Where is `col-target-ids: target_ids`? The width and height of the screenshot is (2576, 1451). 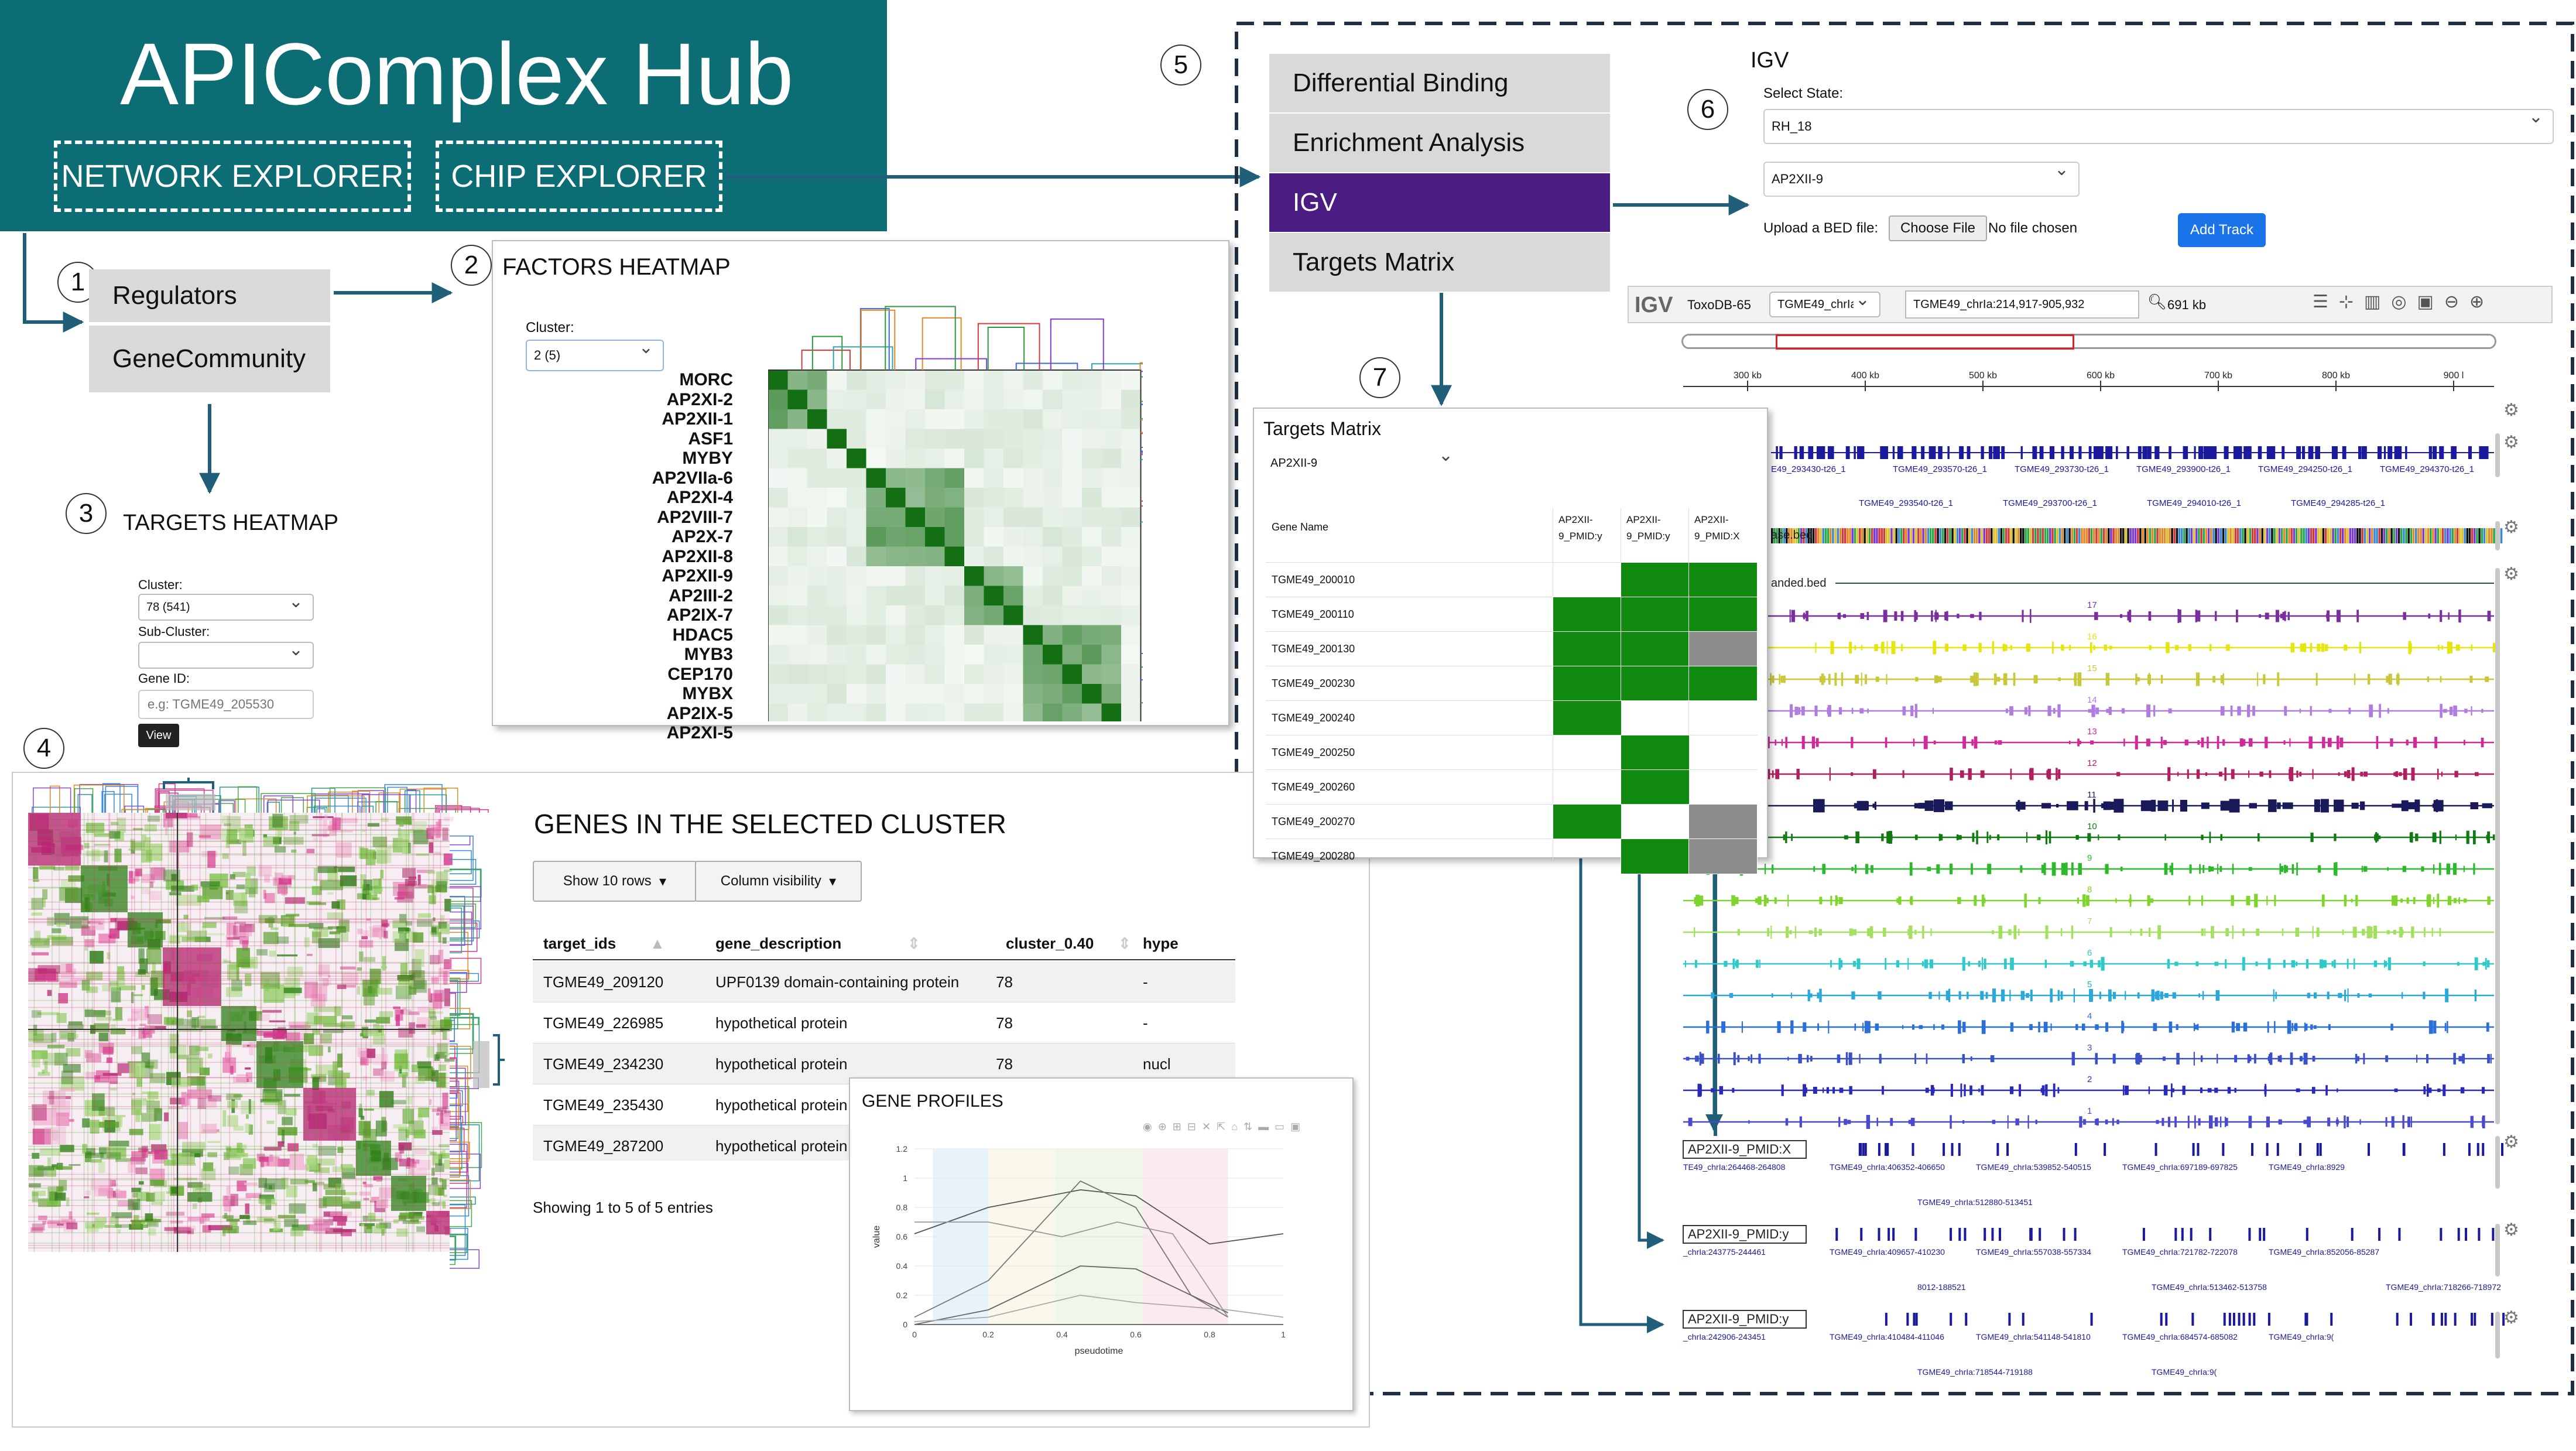 col-target-ids: target_ids is located at coordinates (579, 943).